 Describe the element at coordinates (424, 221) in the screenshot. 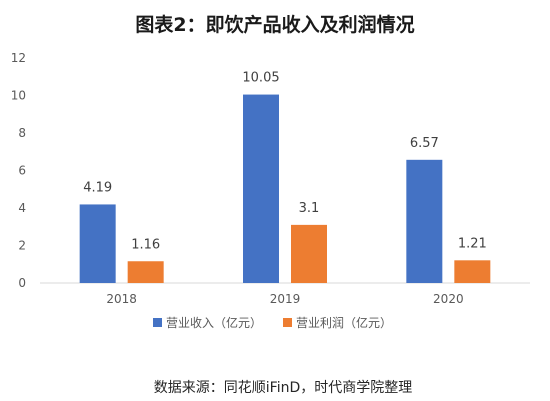

I see `bar-revenue-2020` at that location.